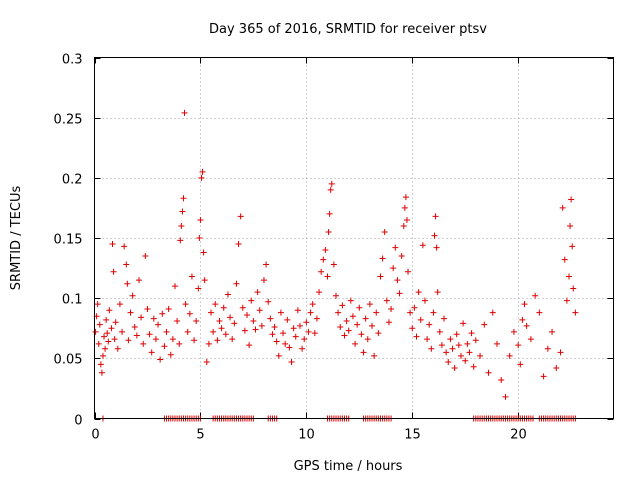  Describe the element at coordinates (68, 360) in the screenshot. I see `y-tick-label: 0.05` at that location.